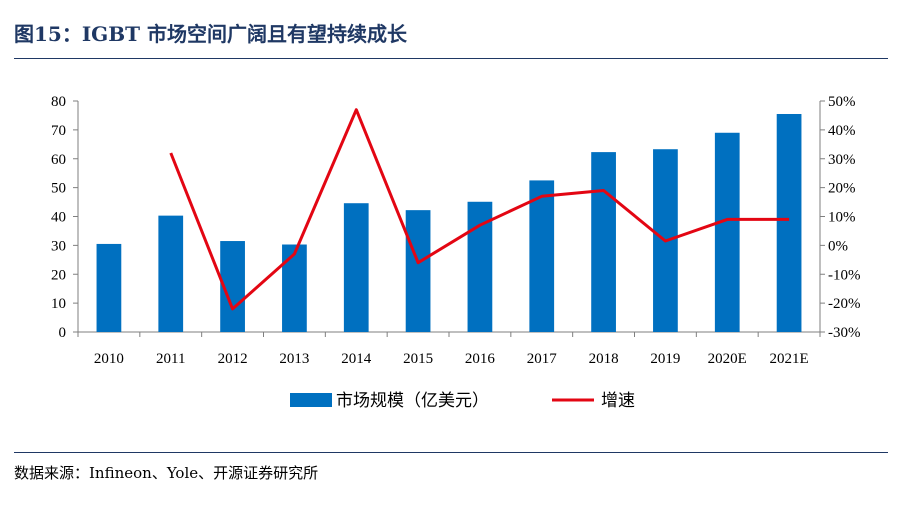 The image size is (902, 510). What do you see at coordinates (109, 359) in the screenshot?
I see `x-tick-label: 2010` at bounding box center [109, 359].